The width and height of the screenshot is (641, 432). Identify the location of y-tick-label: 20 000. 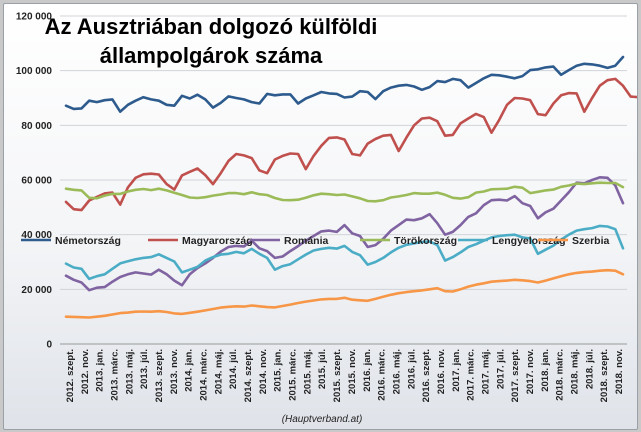
(36, 290).